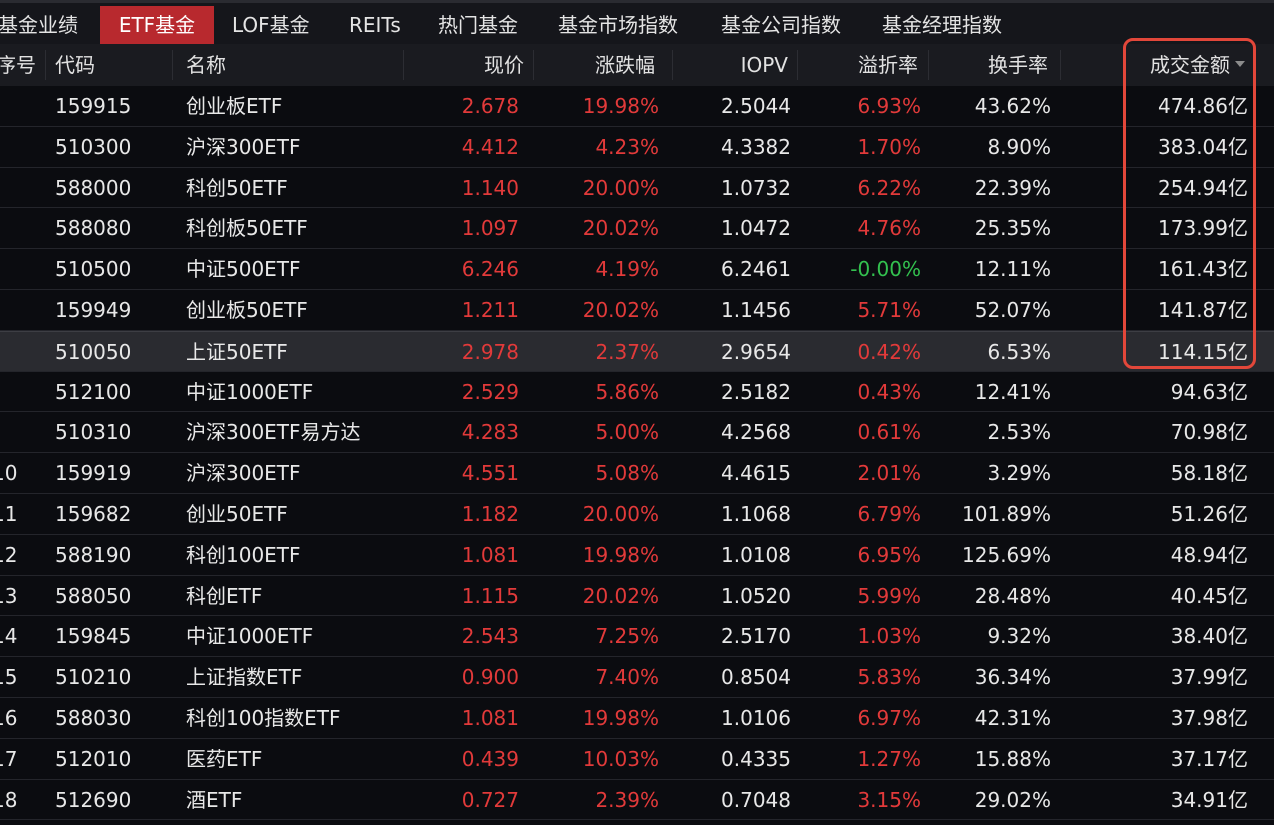  Describe the element at coordinates (0, 310) in the screenshot. I see `cell-seq: 6` at that location.